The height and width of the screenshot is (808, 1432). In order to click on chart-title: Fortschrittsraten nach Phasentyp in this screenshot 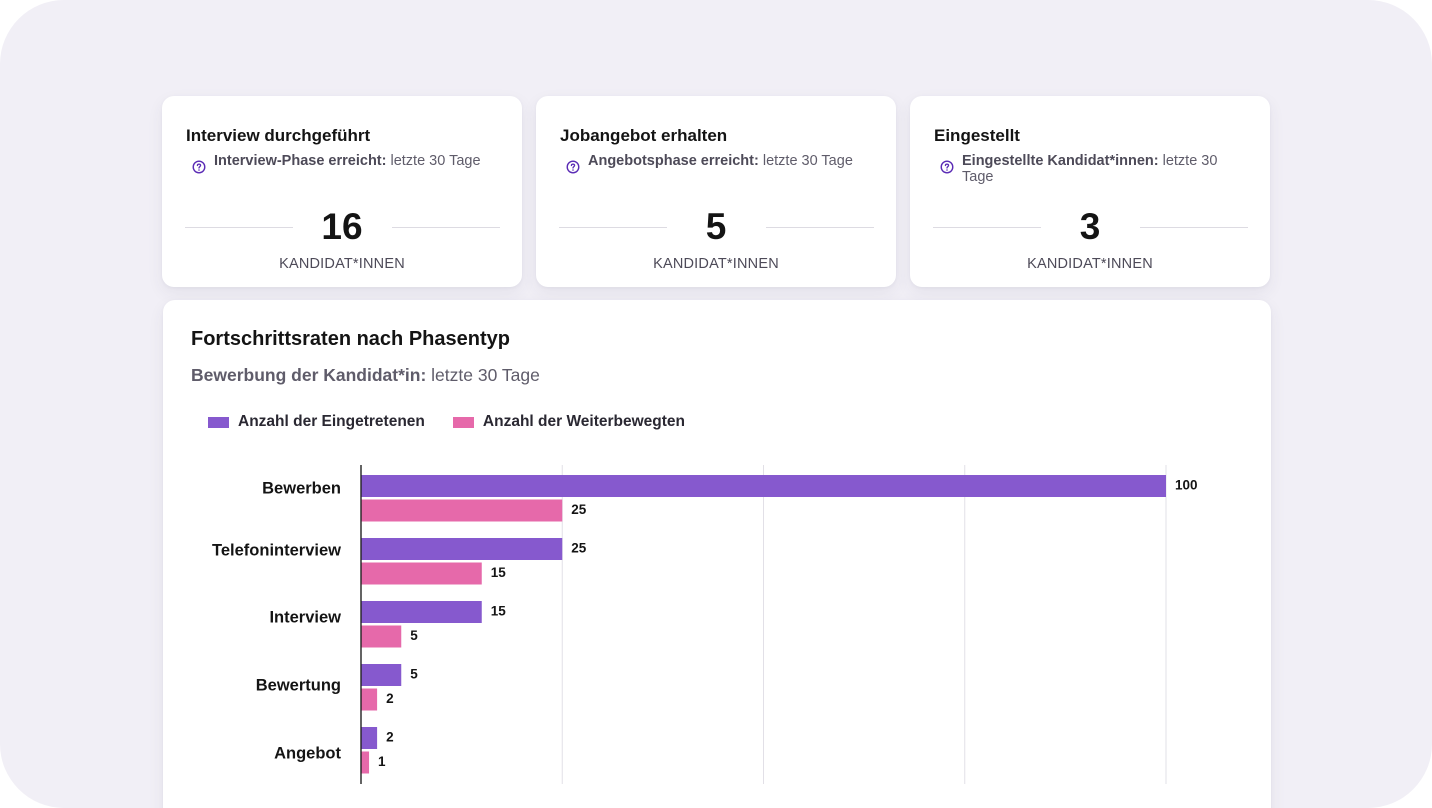, I will do `click(350, 339)`.